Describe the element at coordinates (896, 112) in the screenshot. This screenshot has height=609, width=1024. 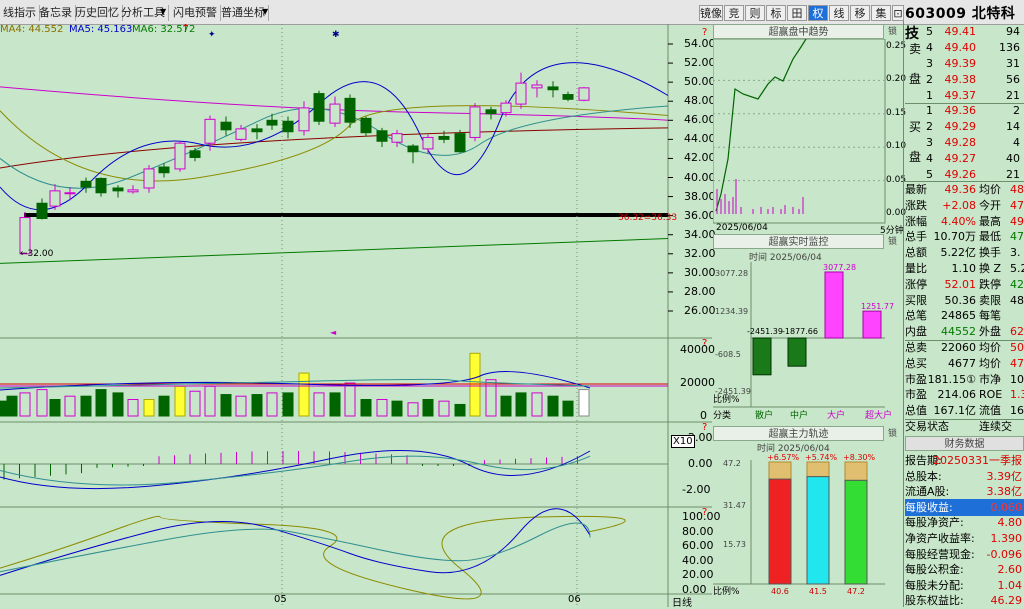
I see `trend-axis-label: 0.15` at that location.